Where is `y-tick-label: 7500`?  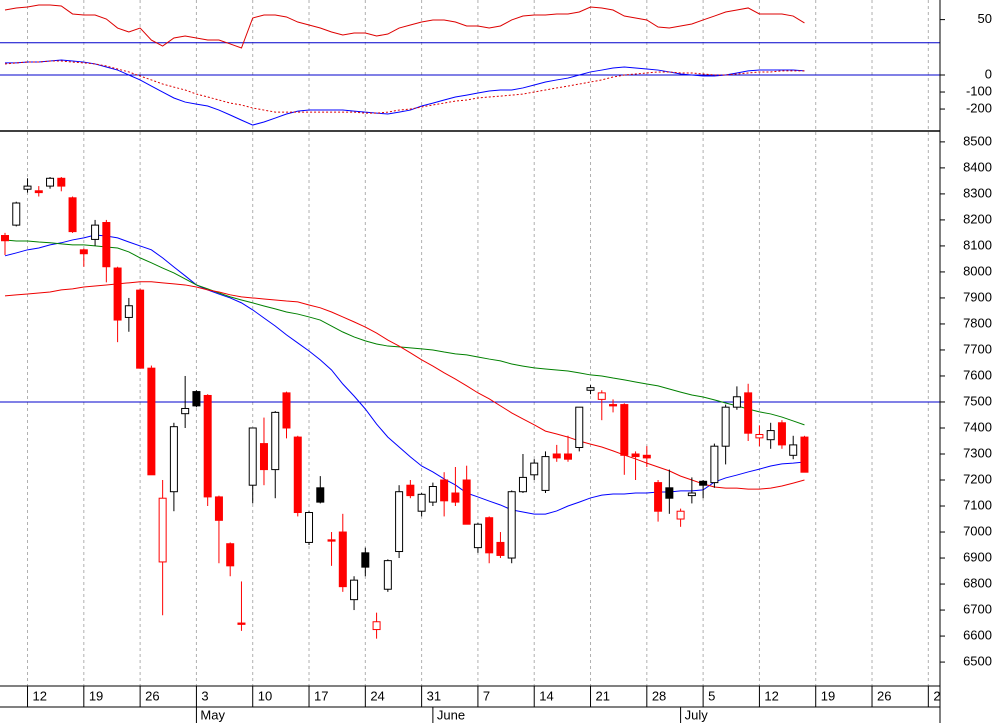 y-tick-label: 7500 is located at coordinates (977, 400).